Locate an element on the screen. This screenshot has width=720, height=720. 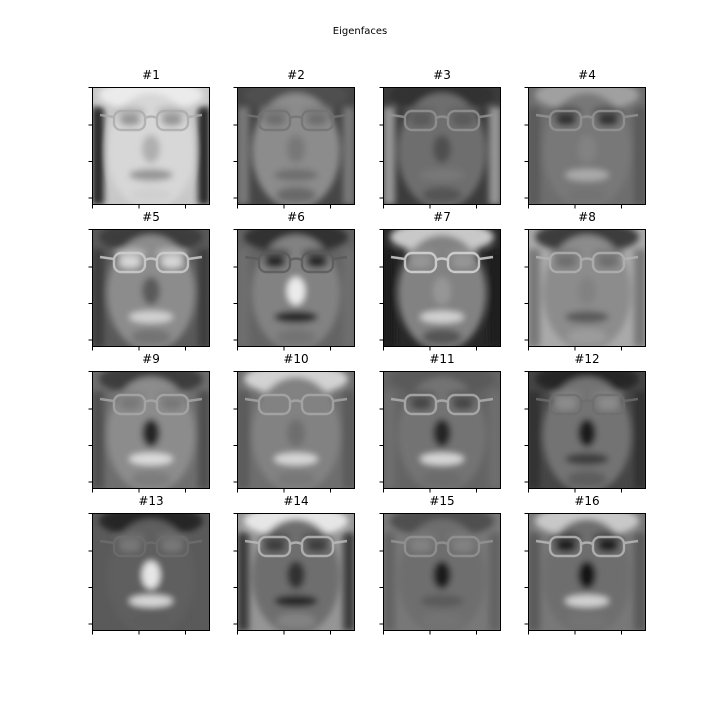
panel-title: #5 is located at coordinates (151, 217).